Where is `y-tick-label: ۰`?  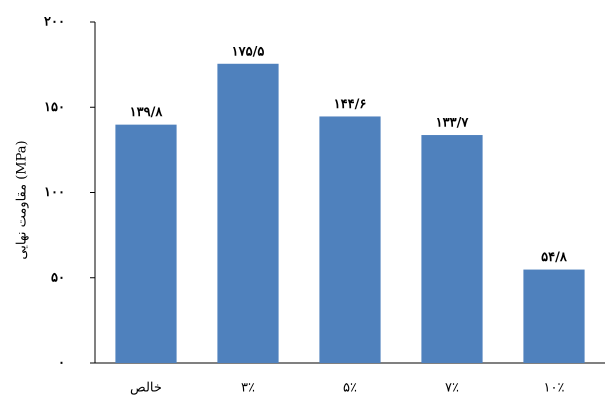 y-tick-label: ۰ is located at coordinates (61, 363).